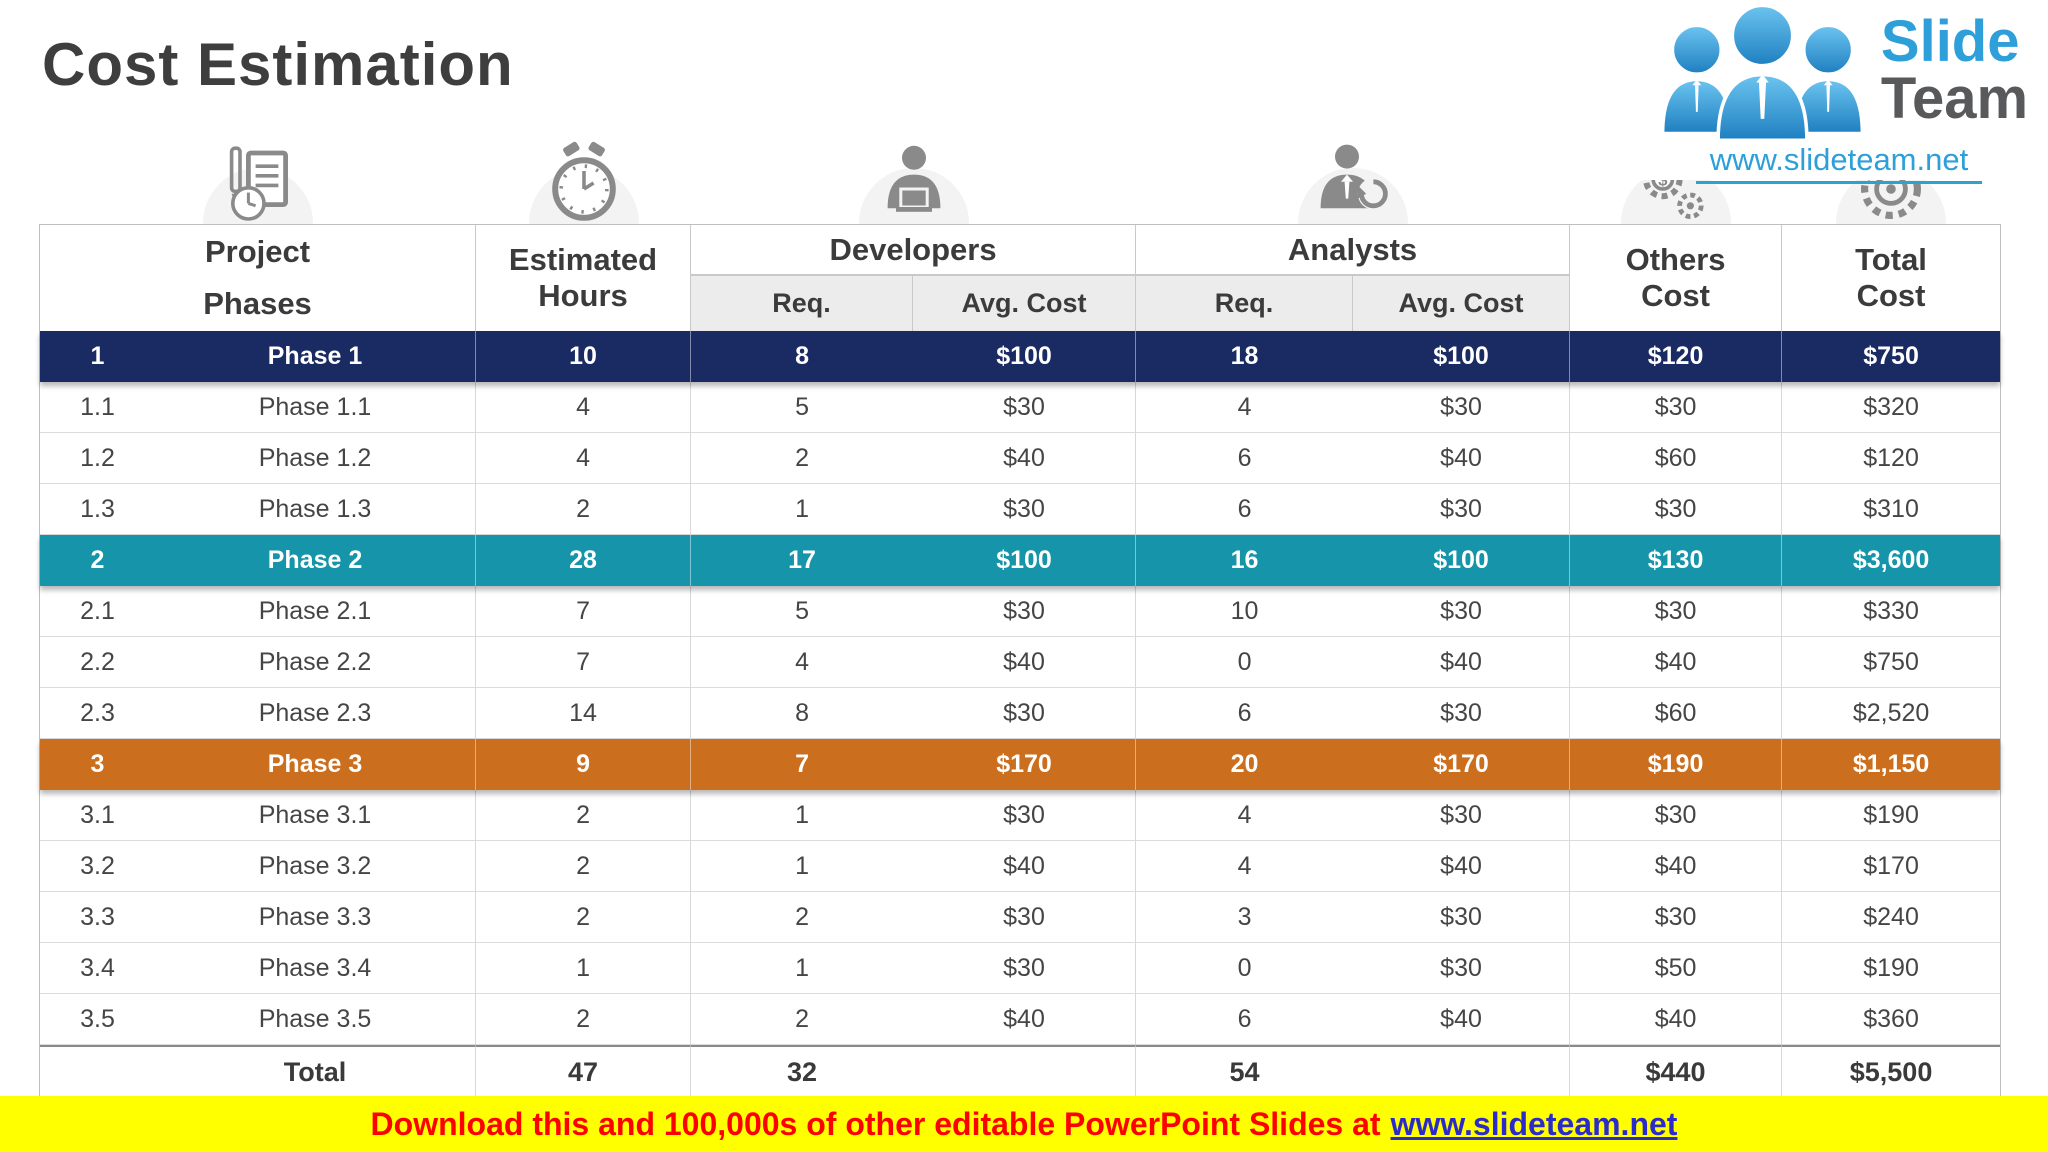 This screenshot has height=1152, width=2048. Describe the element at coordinates (1462, 764) in the screenshot. I see `analysts-avg-cost-value: $170` at that location.